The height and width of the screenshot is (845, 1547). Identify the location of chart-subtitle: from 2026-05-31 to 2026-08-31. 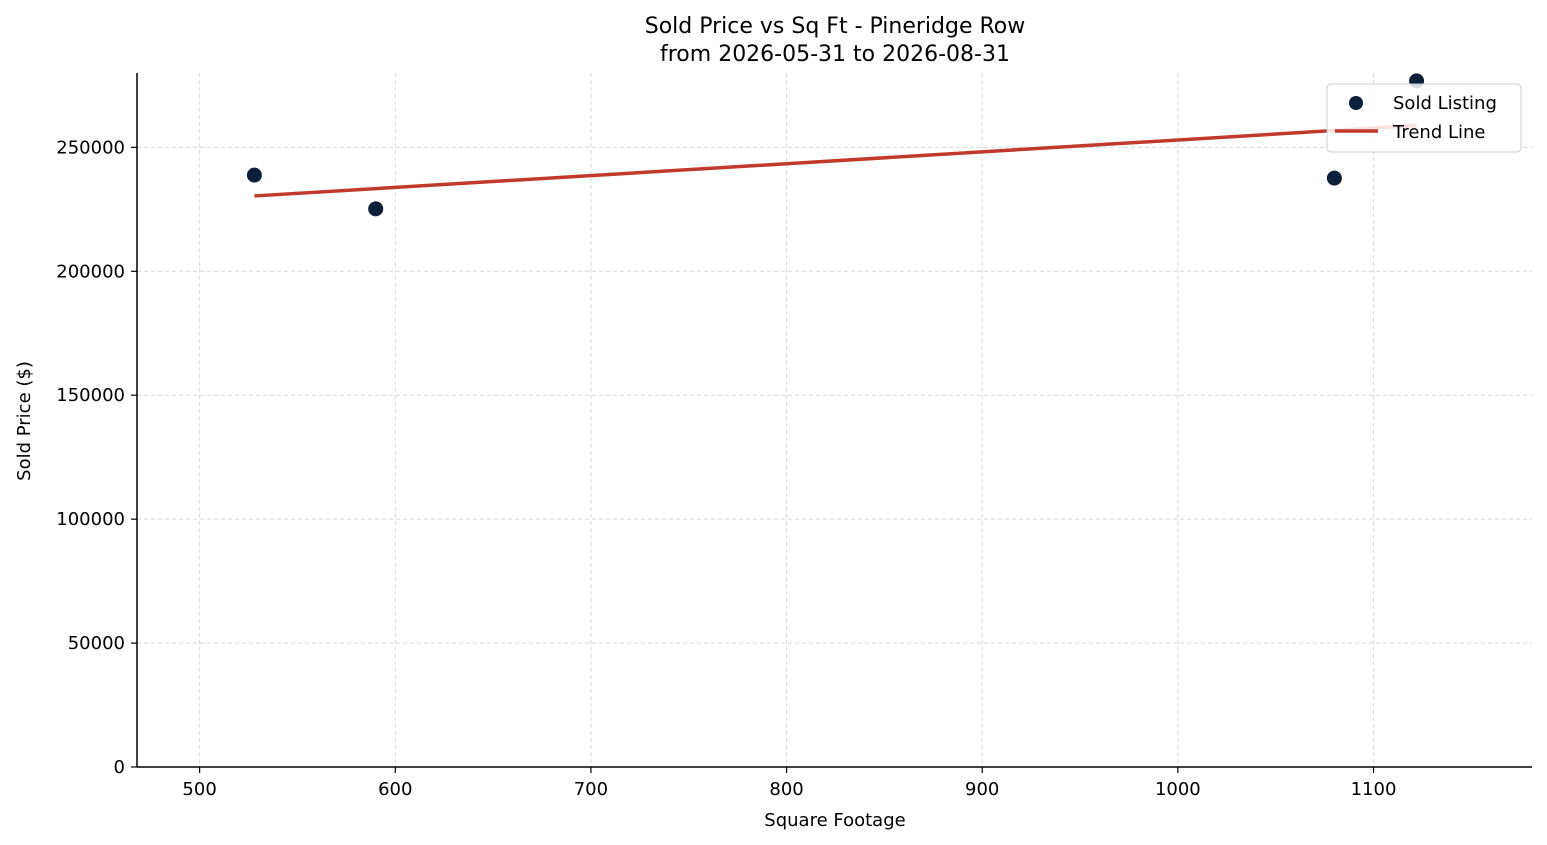
(835, 54).